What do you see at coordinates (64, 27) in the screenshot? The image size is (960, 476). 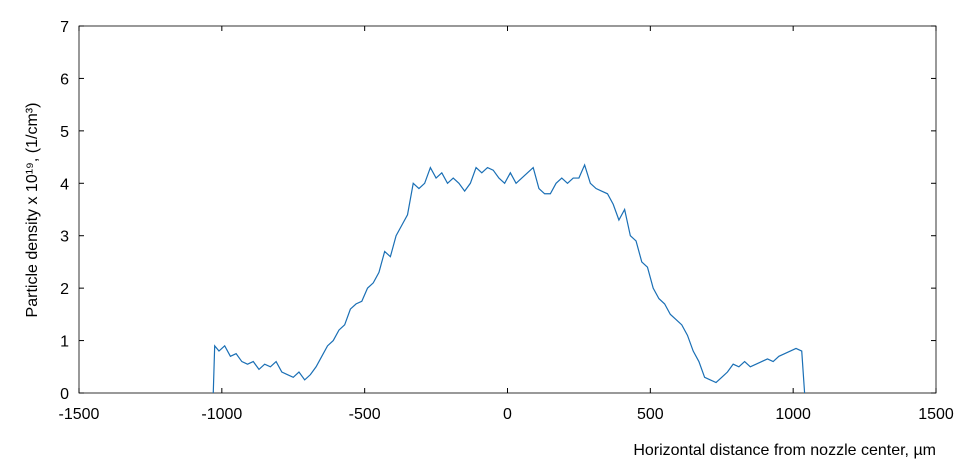 I see `y-tick-label: 7` at bounding box center [64, 27].